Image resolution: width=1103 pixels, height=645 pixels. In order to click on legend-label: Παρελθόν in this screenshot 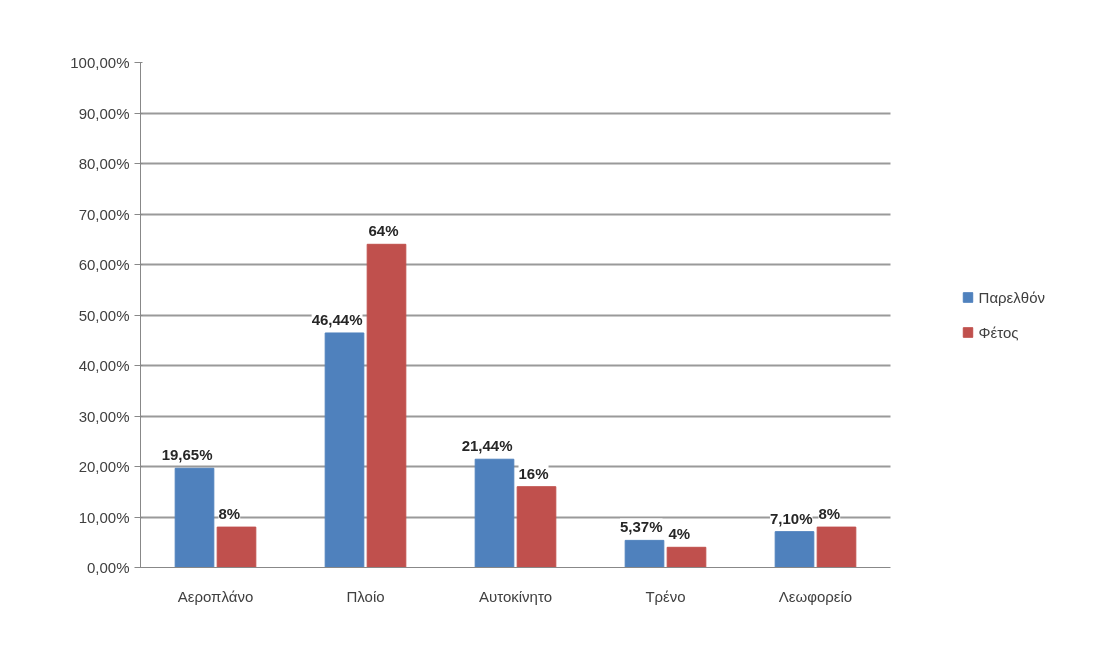, I will do `click(1011, 297)`.